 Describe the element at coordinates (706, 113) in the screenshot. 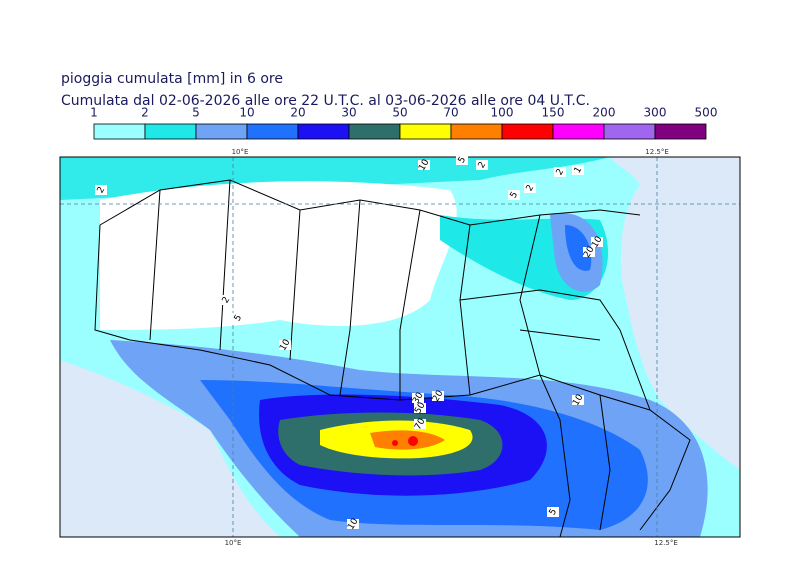

I see `colorbar-label: 500` at that location.